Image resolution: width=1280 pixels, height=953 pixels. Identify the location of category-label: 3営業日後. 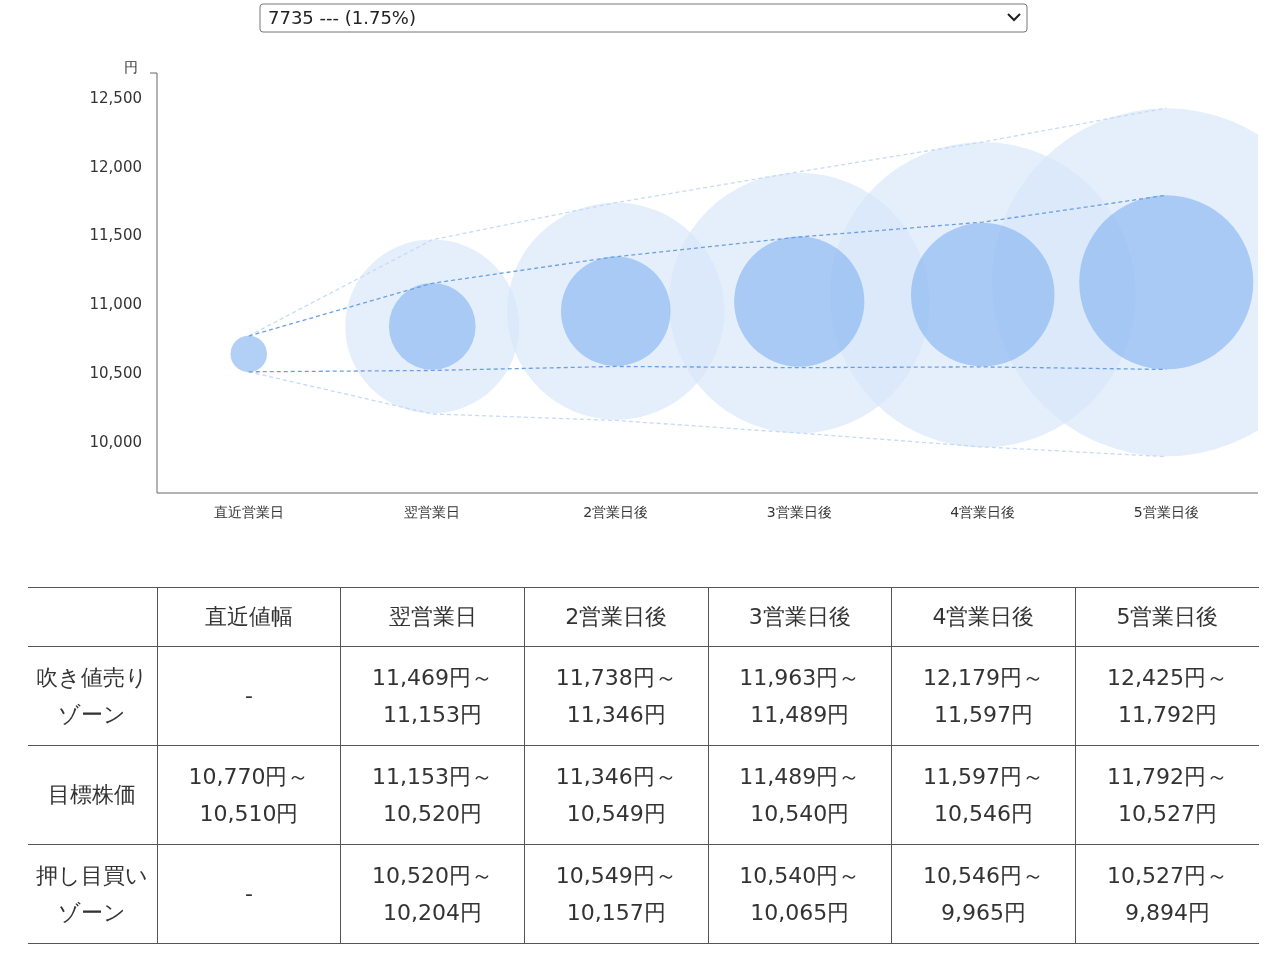
(799, 617).